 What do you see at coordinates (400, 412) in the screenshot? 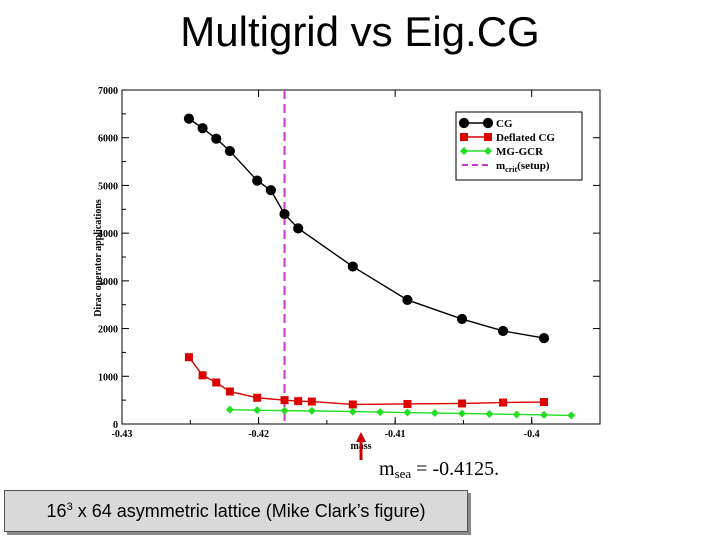
I see `series-mg-gcr` at bounding box center [400, 412].